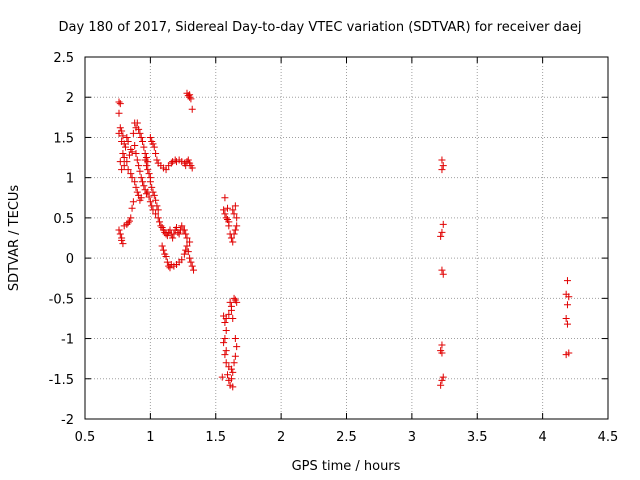 The height and width of the screenshot is (480, 640). What do you see at coordinates (477, 437) in the screenshot?
I see `x-tick-label: 3.5` at bounding box center [477, 437].